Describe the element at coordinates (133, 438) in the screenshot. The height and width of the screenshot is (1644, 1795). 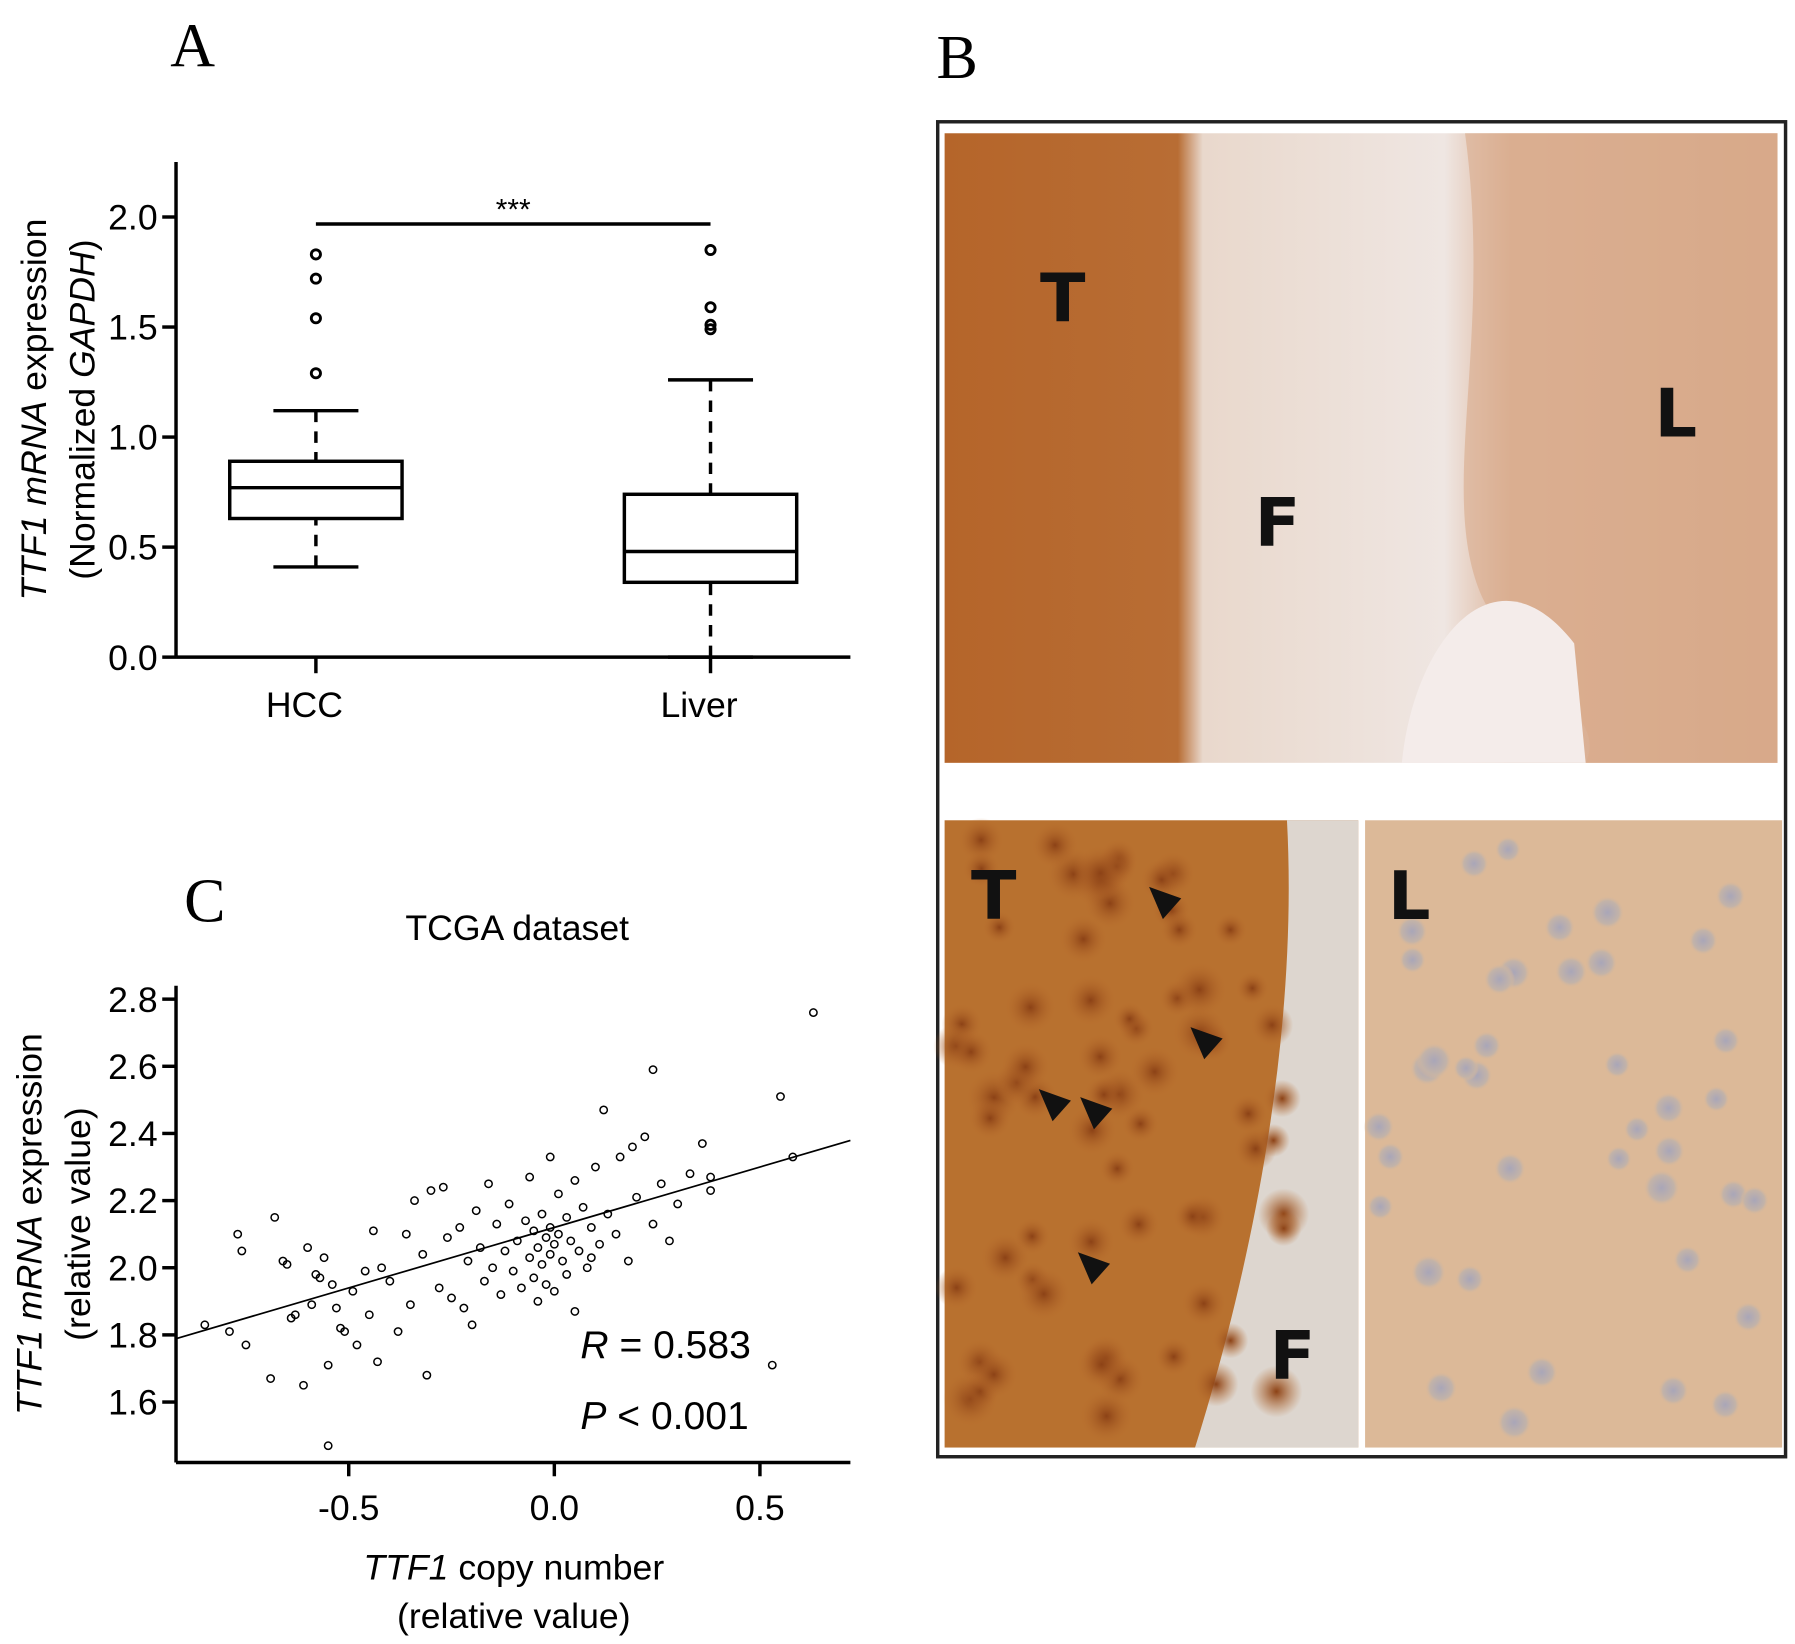
I see `y-tick-label: 1.0` at that location.